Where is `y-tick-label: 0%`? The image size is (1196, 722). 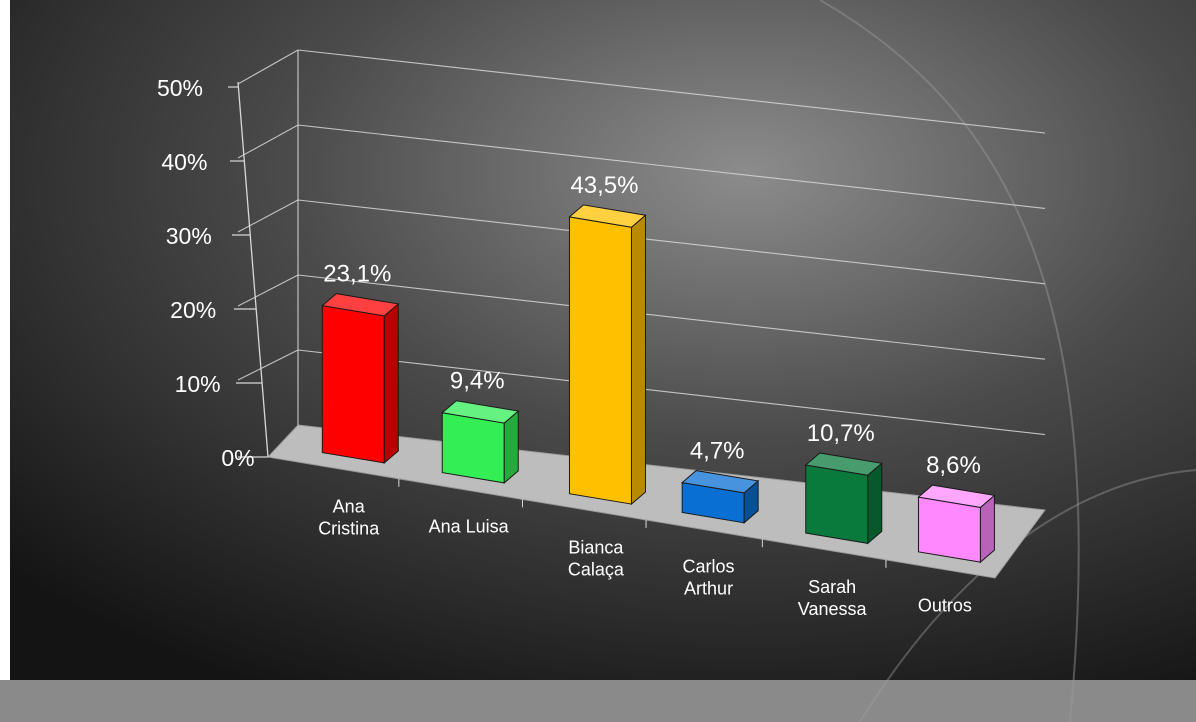 y-tick-label: 0% is located at coordinates (237, 458).